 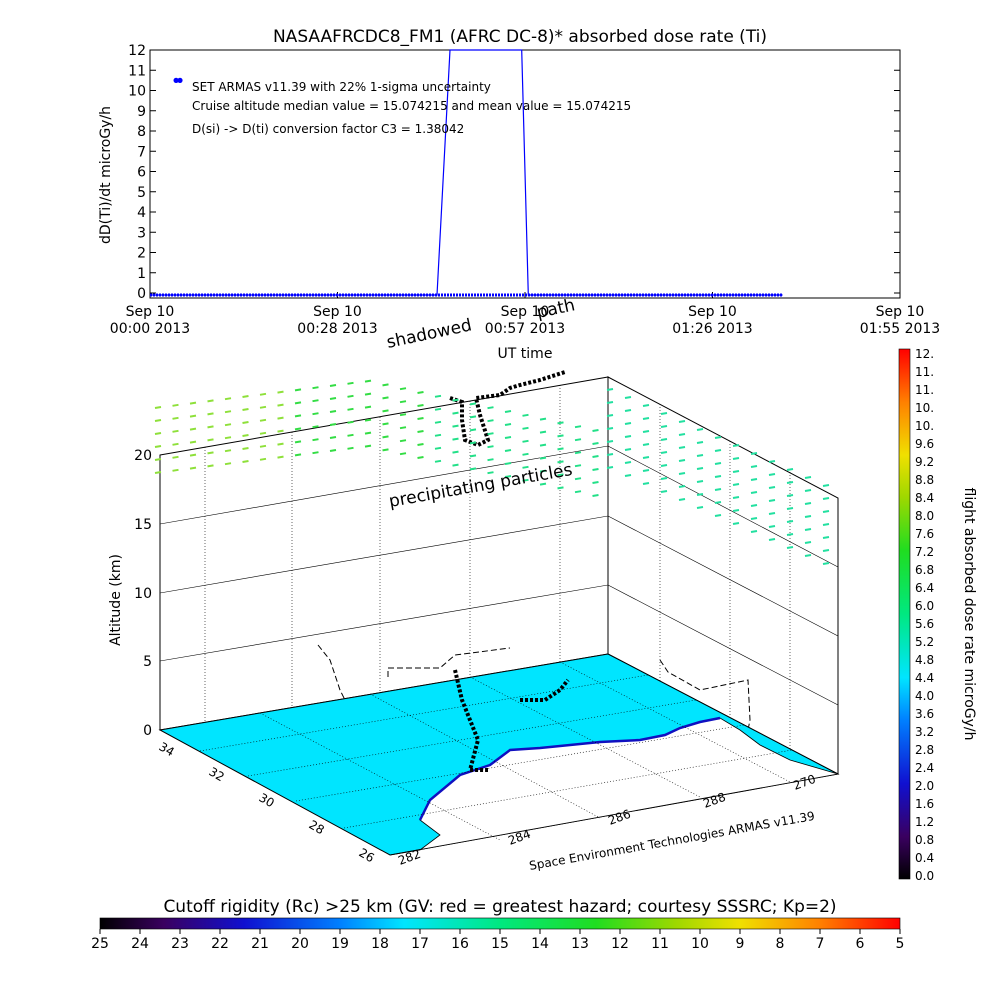 I want to click on top-y-tick-label: 9, so click(x=141, y=112).